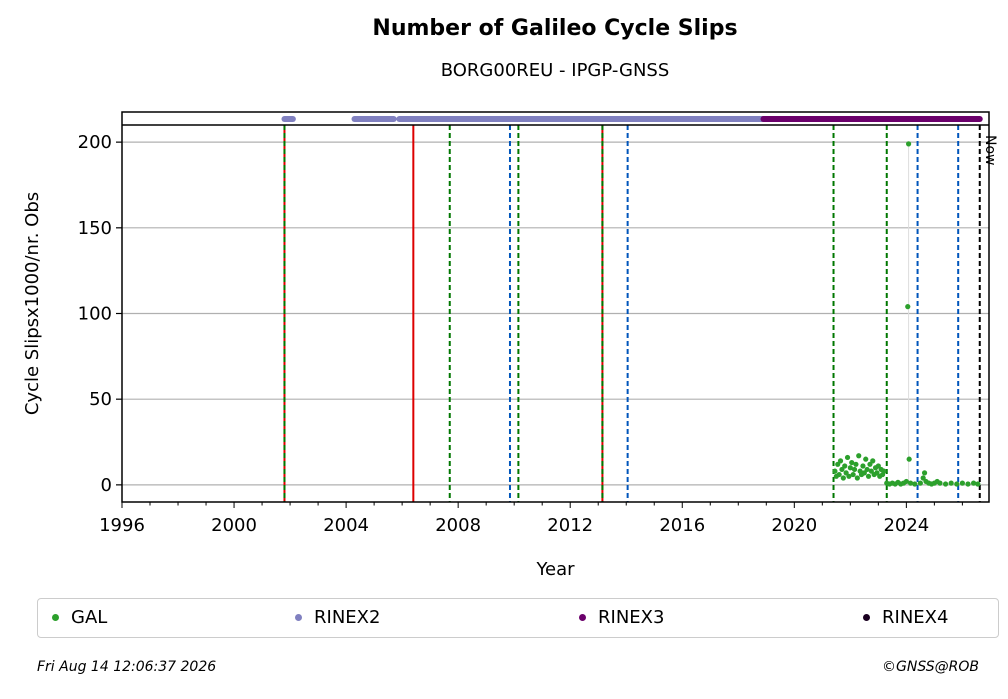  What do you see at coordinates (570, 525) in the screenshot?
I see `x-tick-label: 2012` at bounding box center [570, 525].